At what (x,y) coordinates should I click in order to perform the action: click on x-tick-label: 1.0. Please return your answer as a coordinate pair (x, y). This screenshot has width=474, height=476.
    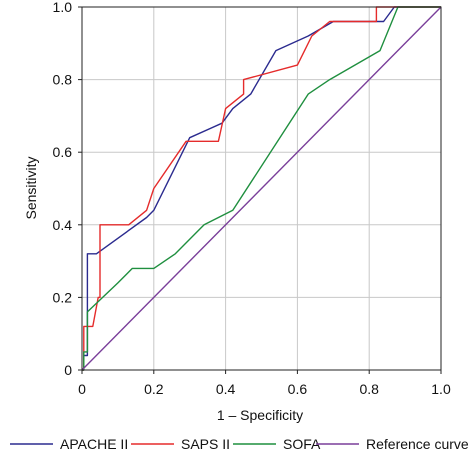
    Looking at the image, I should click on (441, 389).